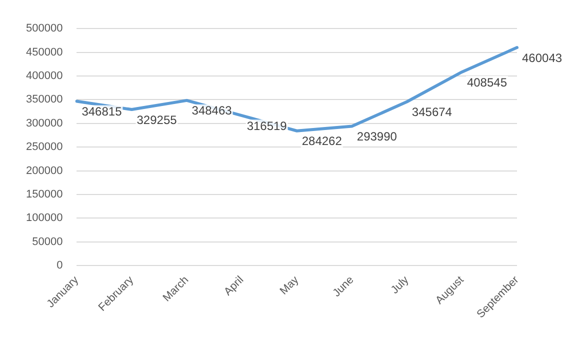 This screenshot has height=341, width=577. What do you see at coordinates (212, 111) in the screenshot?
I see `data-label: 348463` at bounding box center [212, 111].